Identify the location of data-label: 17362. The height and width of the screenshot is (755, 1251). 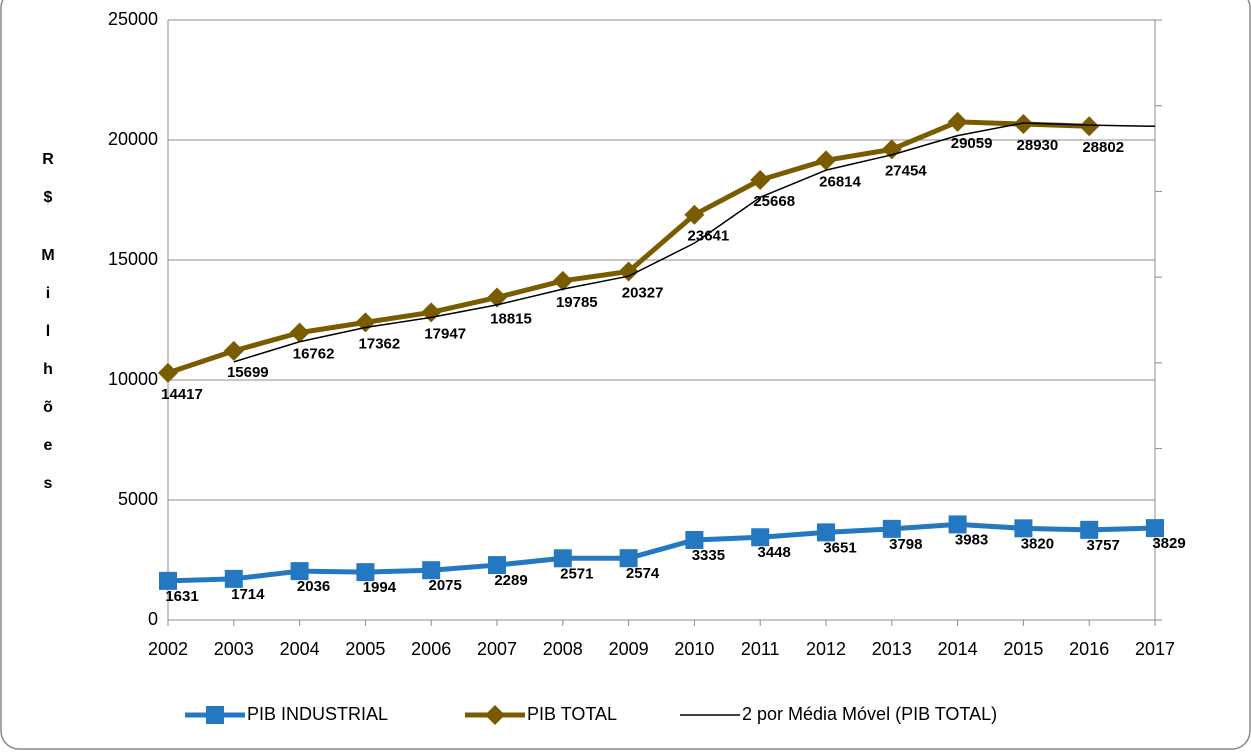
(380, 343).